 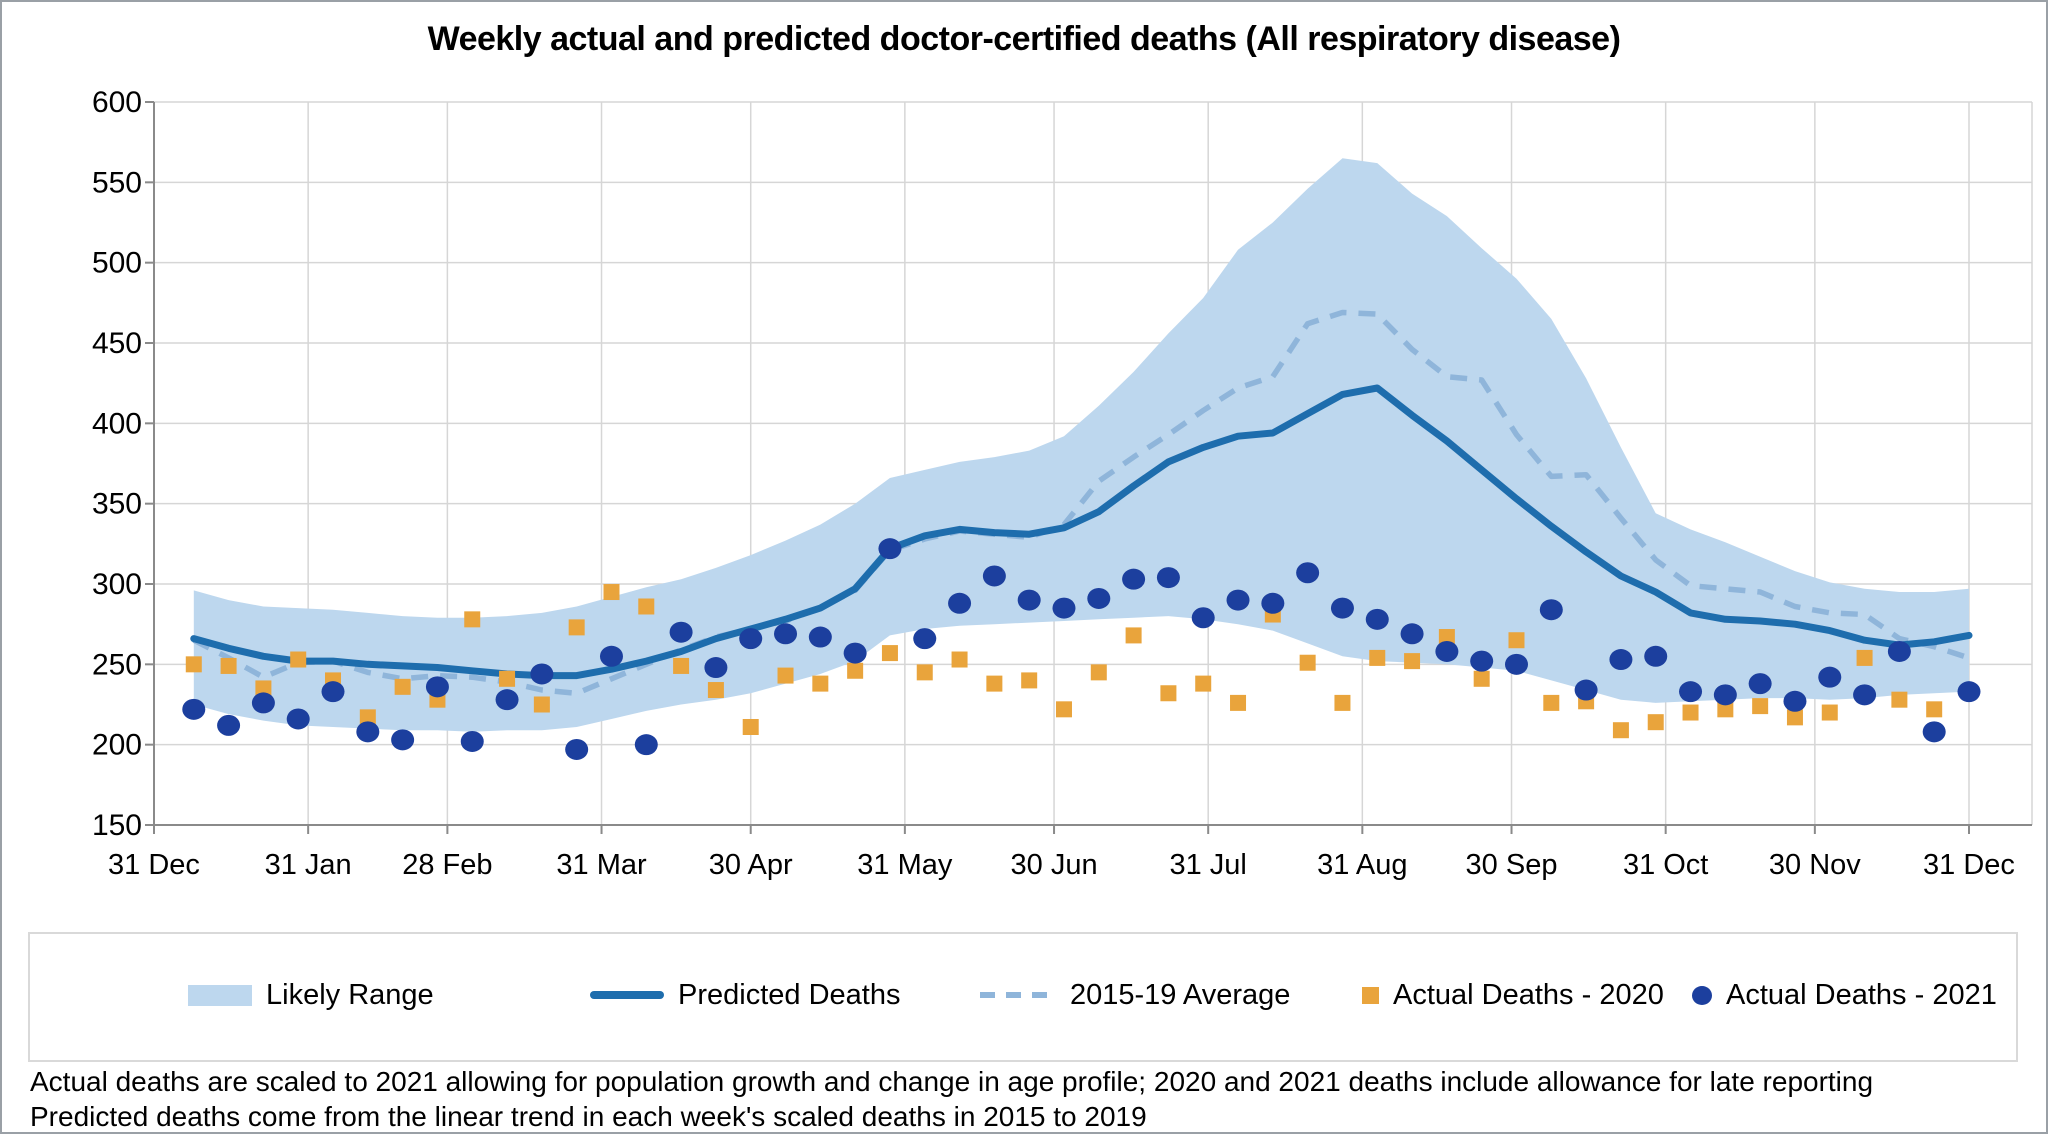 I want to click on legend-item-predicted-deaths: Predicted Deaths, so click(x=745, y=995).